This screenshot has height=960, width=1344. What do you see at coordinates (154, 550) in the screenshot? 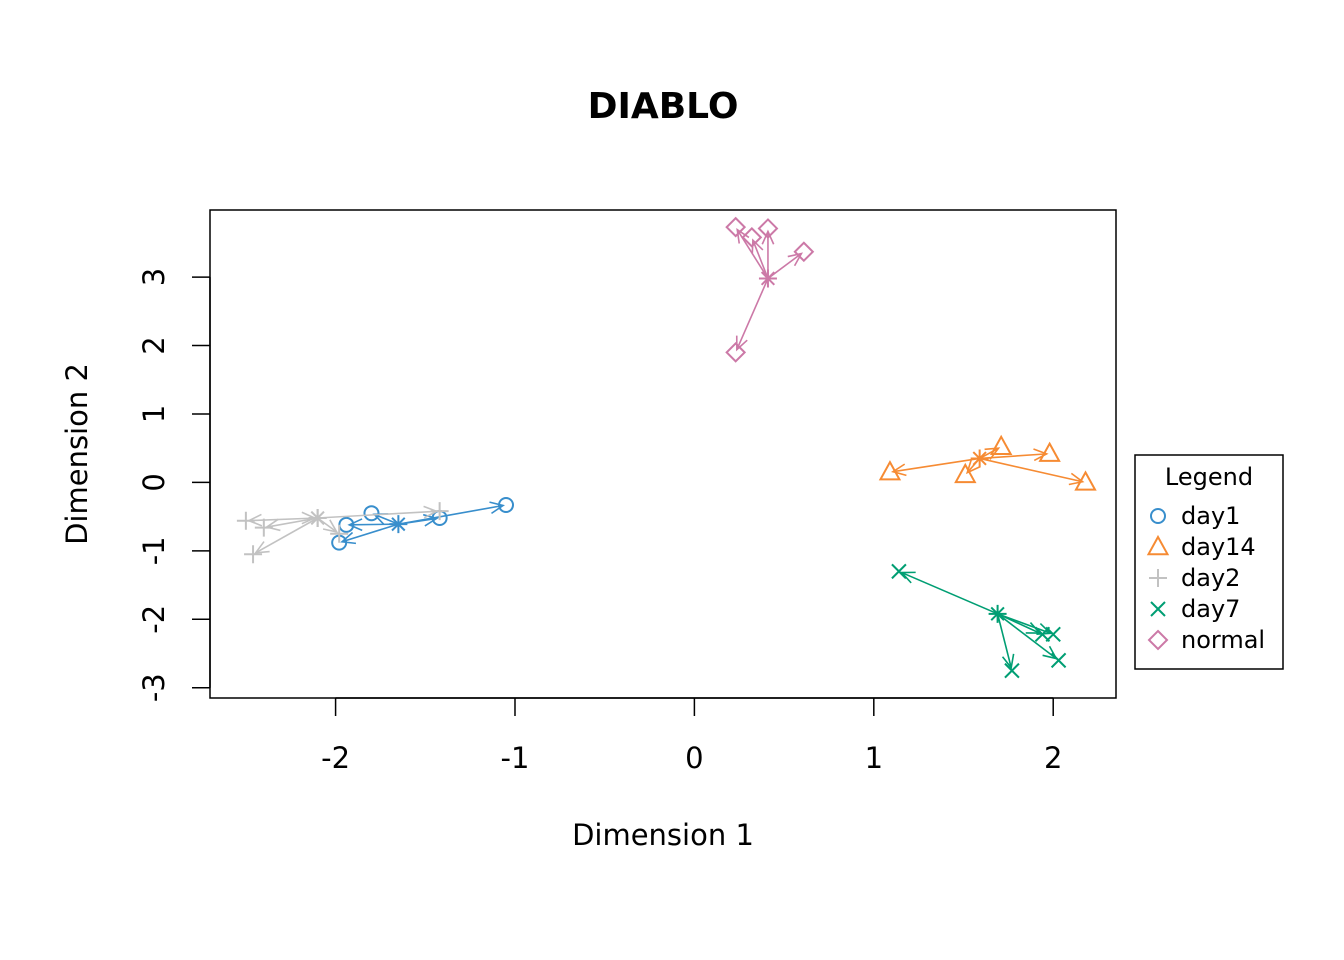
I see `y-tick-label: -1` at bounding box center [154, 550].